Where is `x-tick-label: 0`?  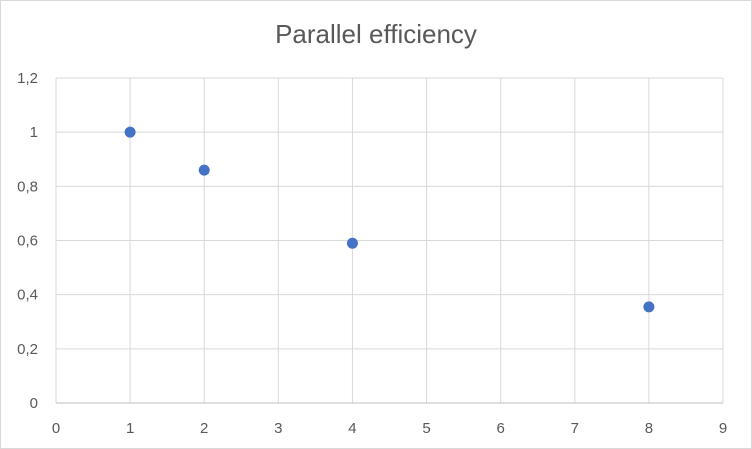 x-tick-label: 0 is located at coordinates (56, 428).